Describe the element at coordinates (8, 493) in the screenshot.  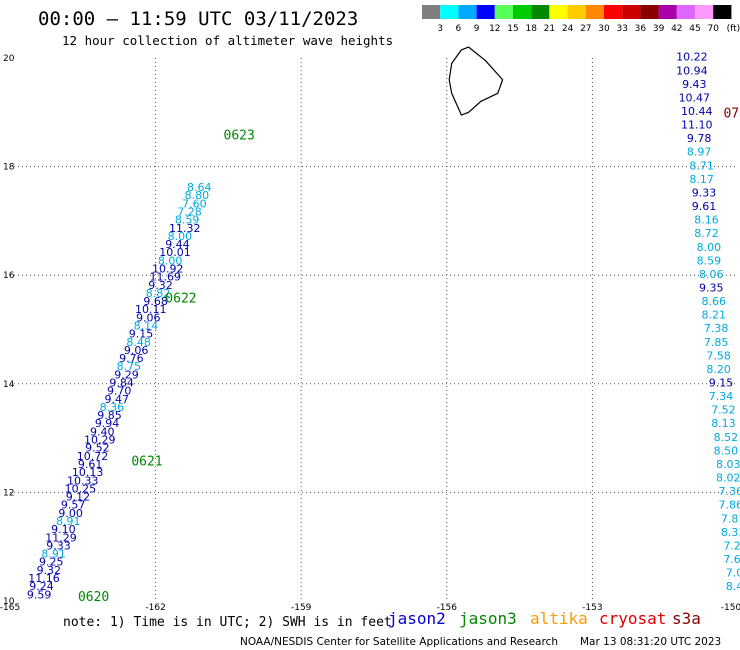
I see `y-tick-label: 12` at that location.